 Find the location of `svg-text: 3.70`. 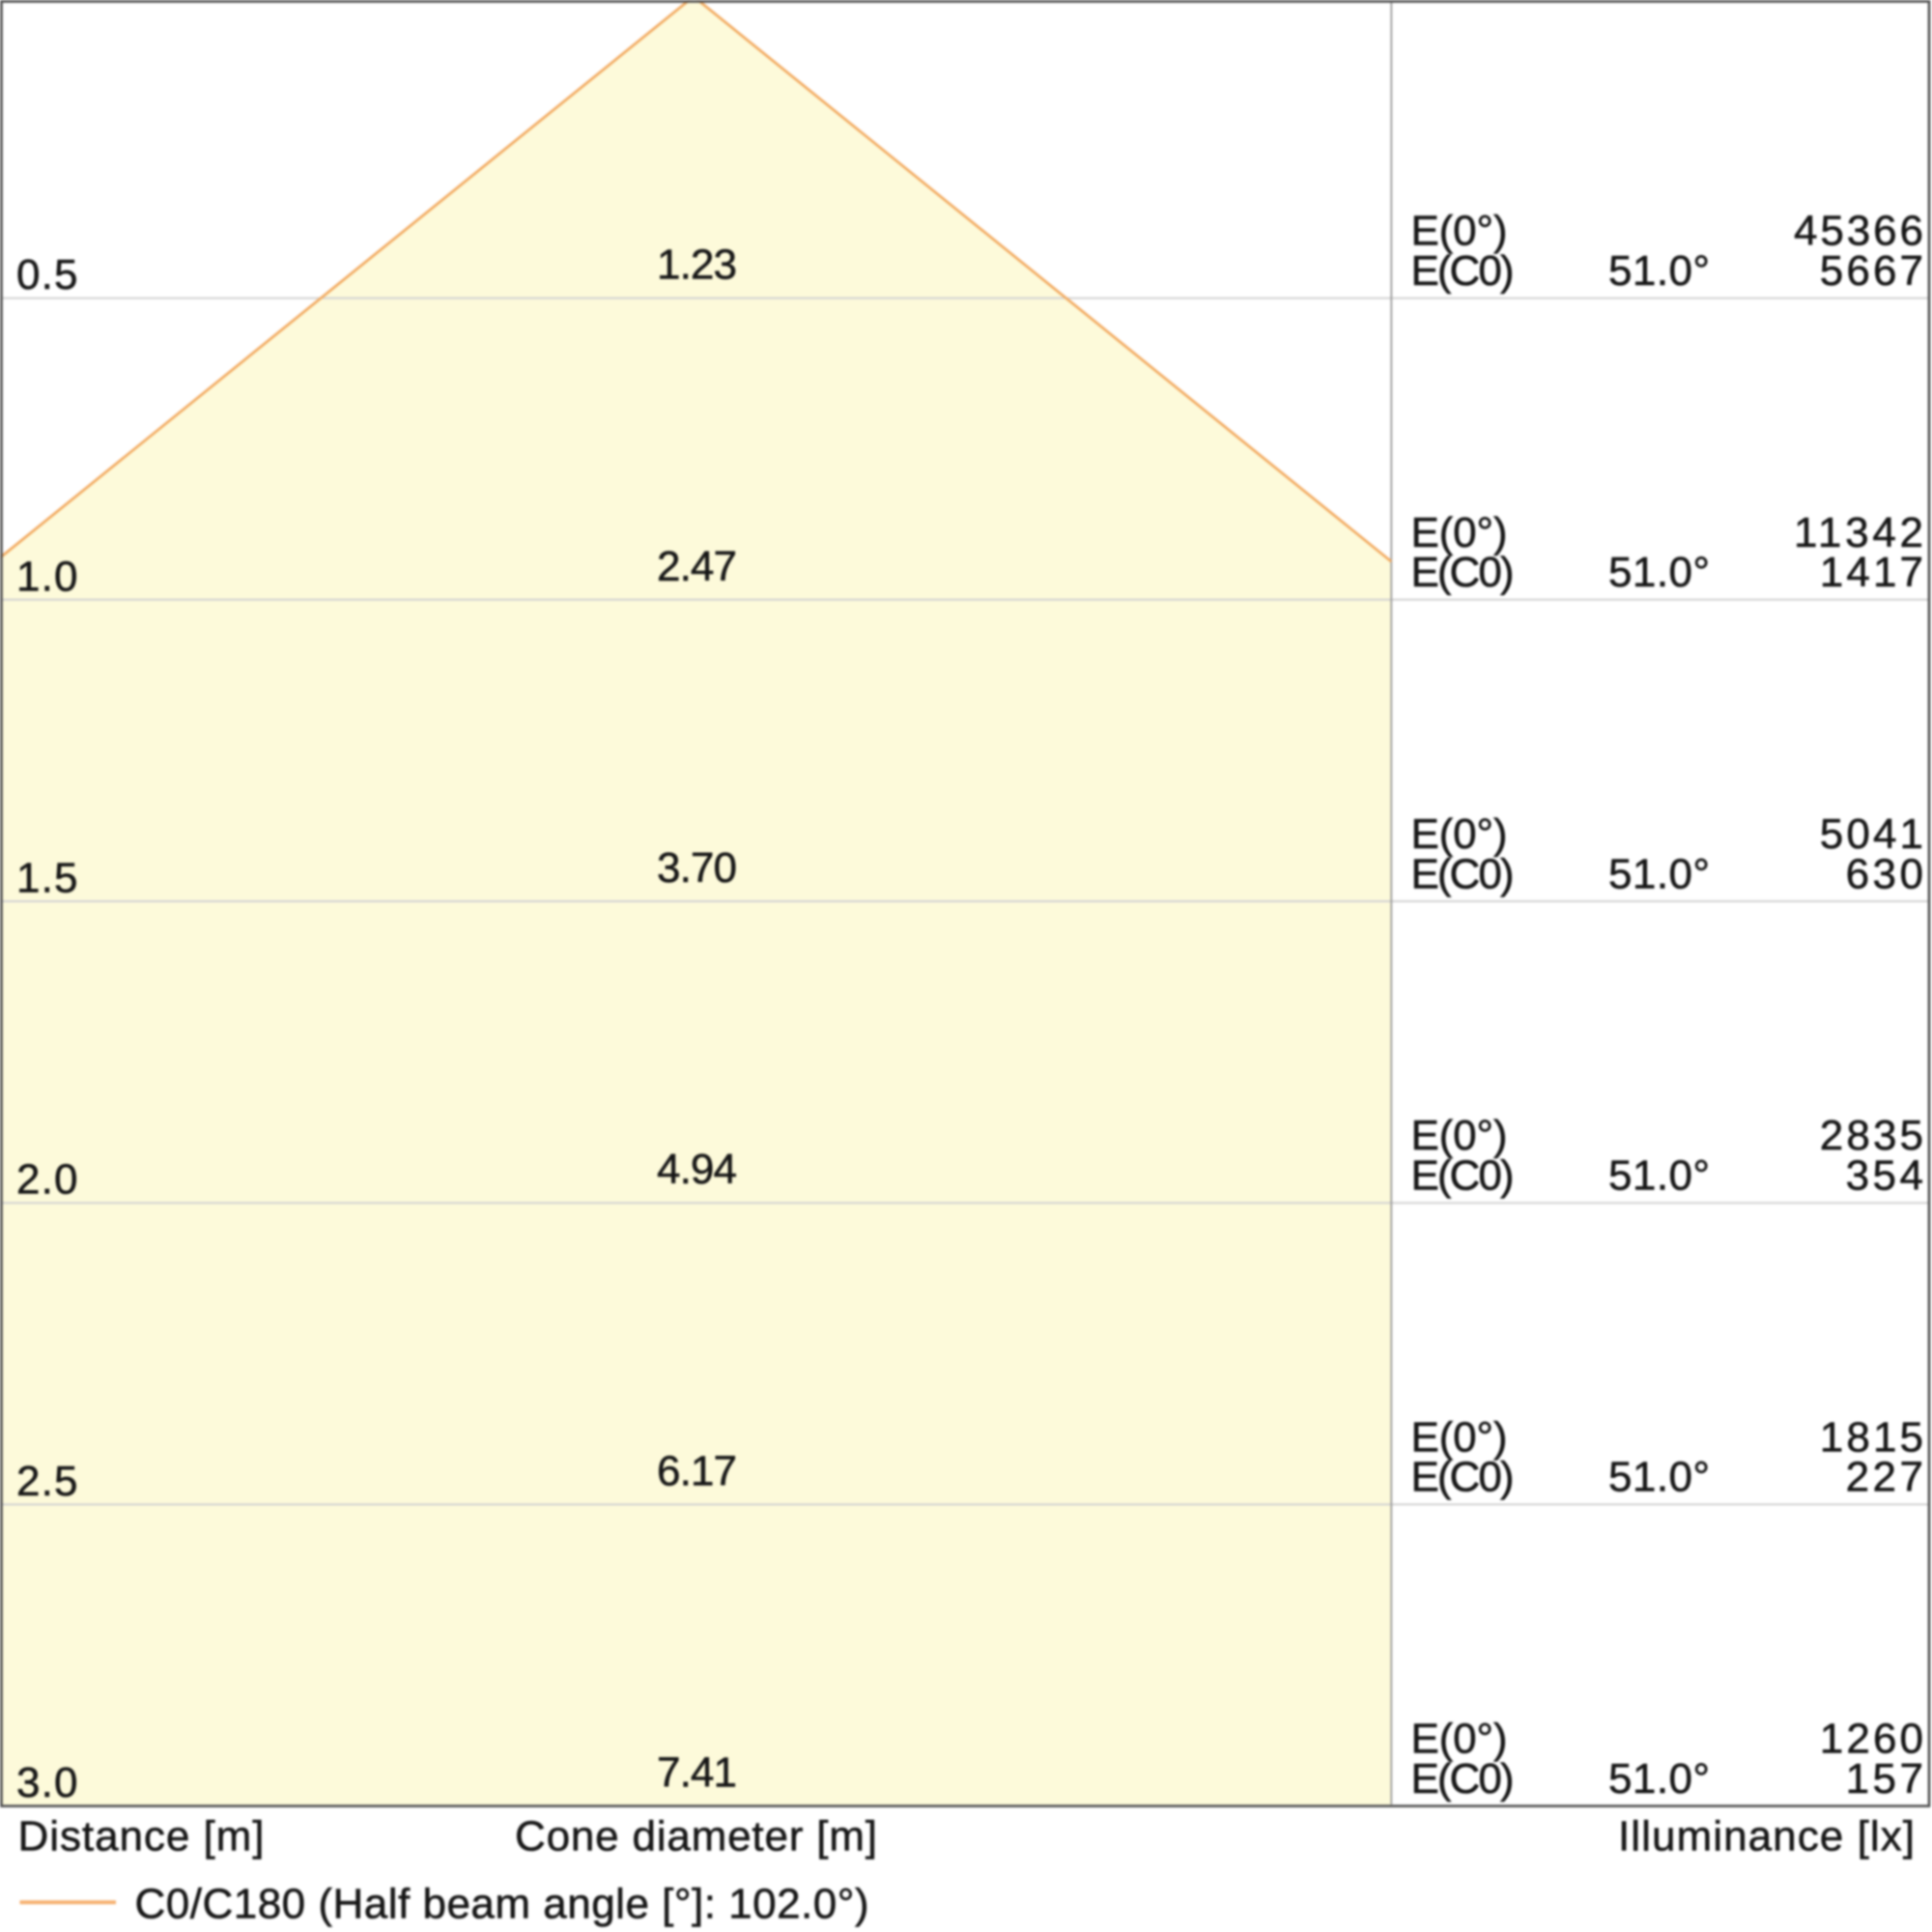

svg-text: 3.70 is located at coordinates (697, 868).